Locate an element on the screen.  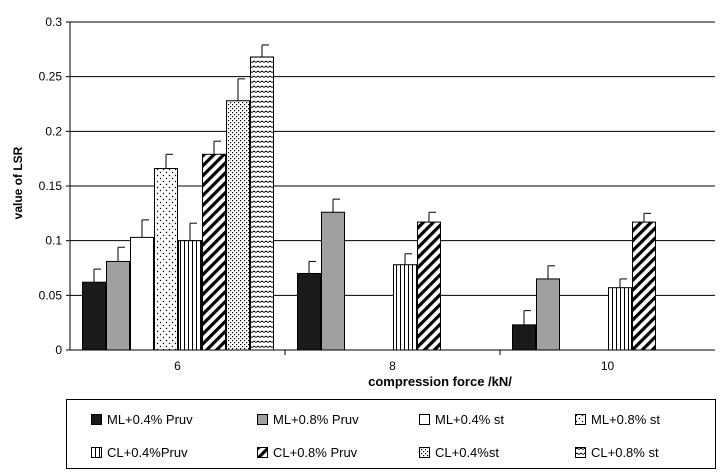
legend-label: CL+0.8% st is located at coordinates (625, 452).